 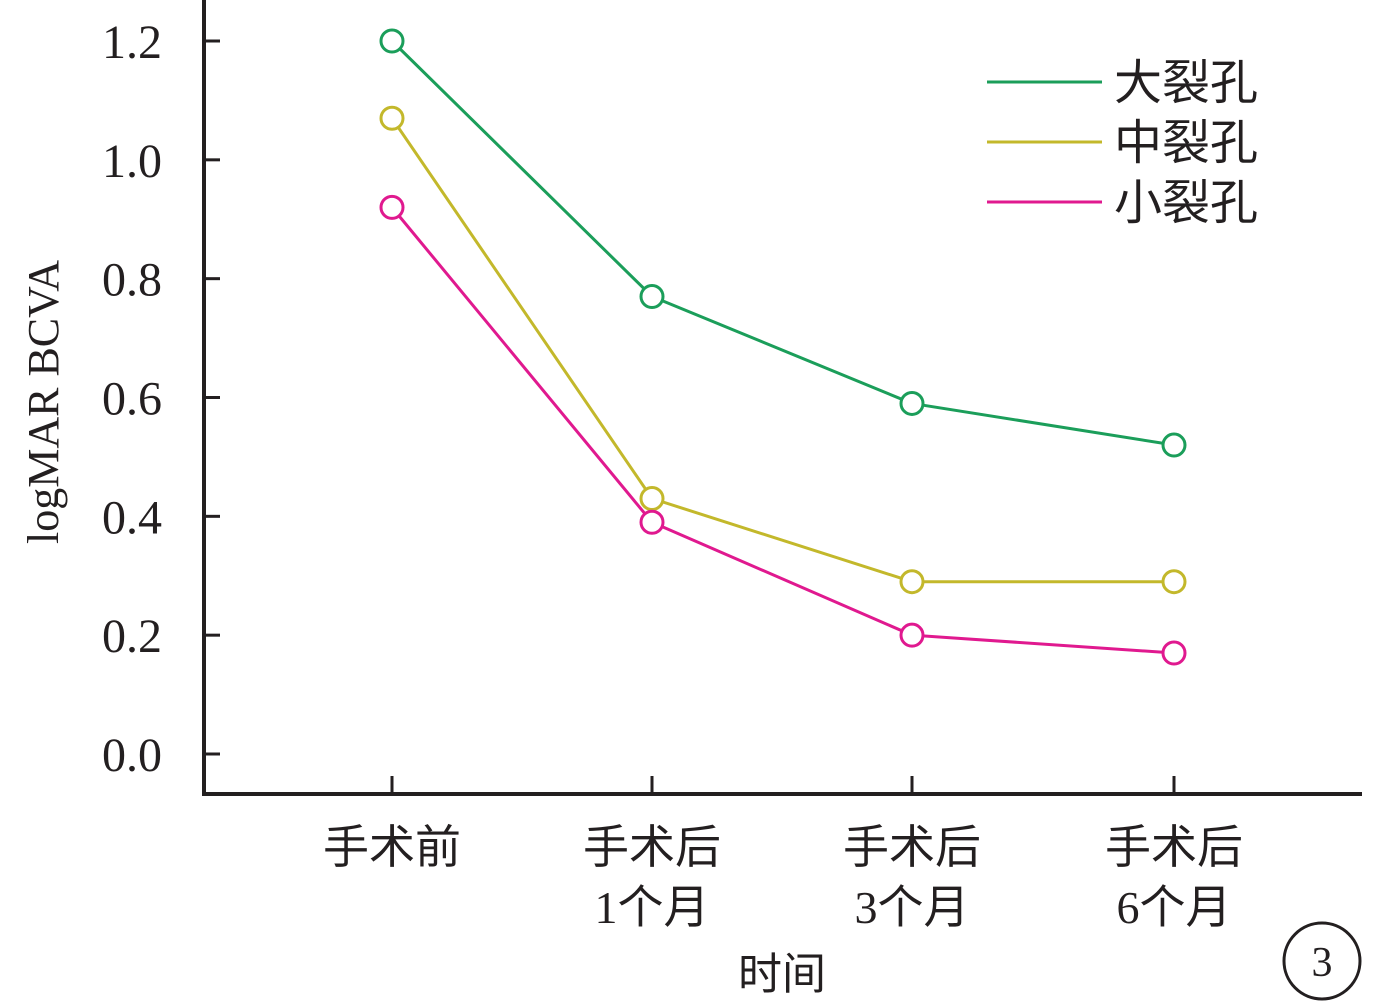 I want to click on y-axis-label: logMAR BCVA, so click(x=43, y=402).